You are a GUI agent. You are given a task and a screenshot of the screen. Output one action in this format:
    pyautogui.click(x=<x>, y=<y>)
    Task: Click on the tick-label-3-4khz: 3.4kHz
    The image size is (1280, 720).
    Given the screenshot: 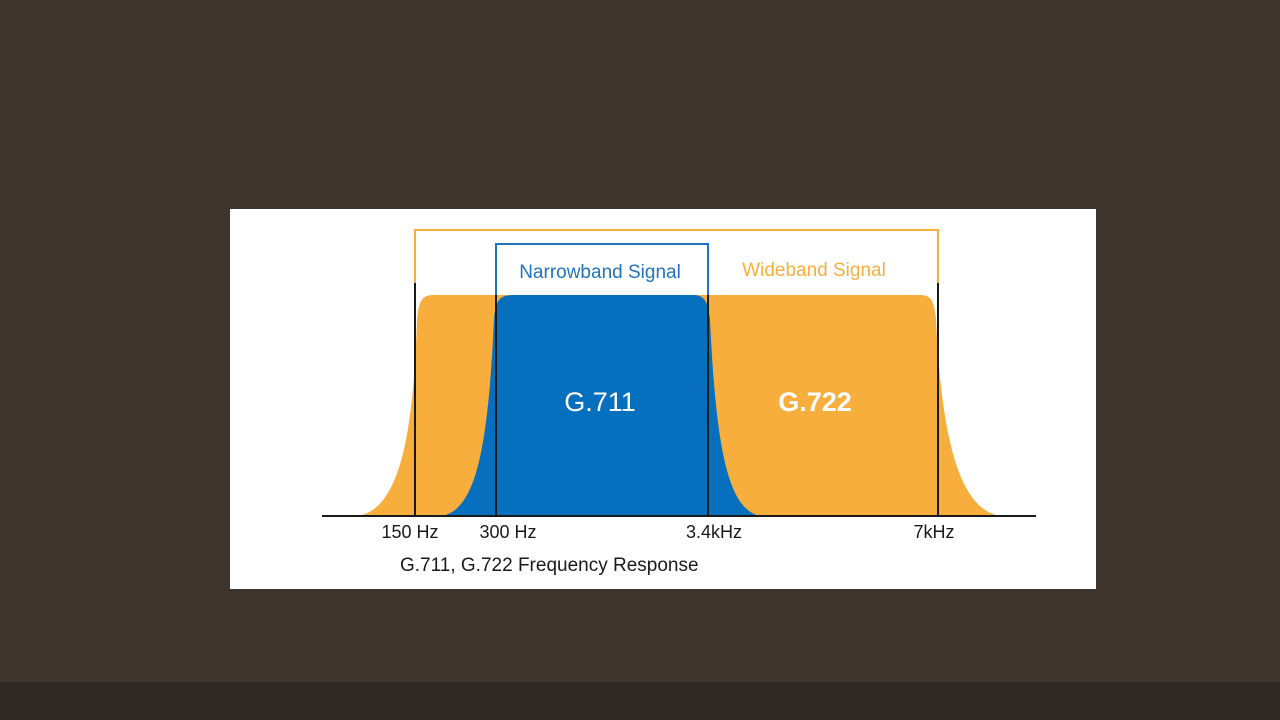 What is the action you would take?
    pyautogui.click(x=714, y=532)
    